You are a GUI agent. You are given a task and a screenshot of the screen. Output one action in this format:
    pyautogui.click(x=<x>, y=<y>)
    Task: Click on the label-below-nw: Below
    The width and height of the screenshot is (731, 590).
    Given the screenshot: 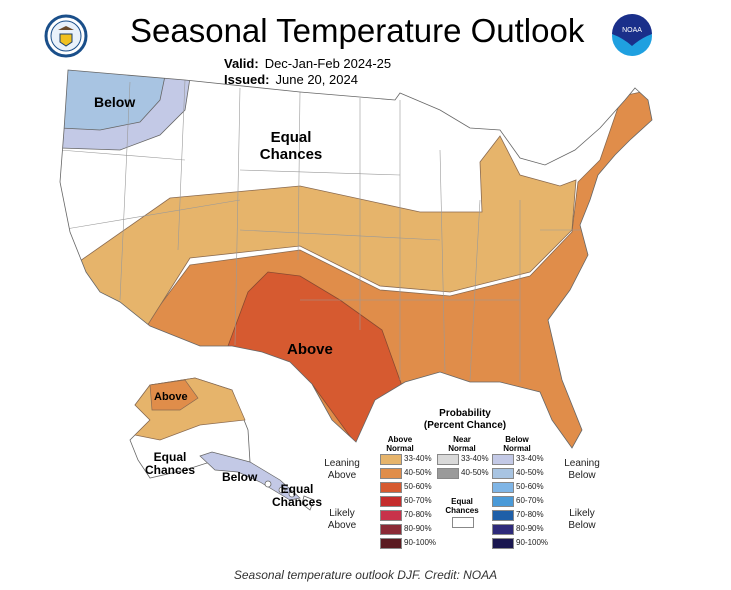 What is the action you would take?
    pyautogui.click(x=115, y=102)
    